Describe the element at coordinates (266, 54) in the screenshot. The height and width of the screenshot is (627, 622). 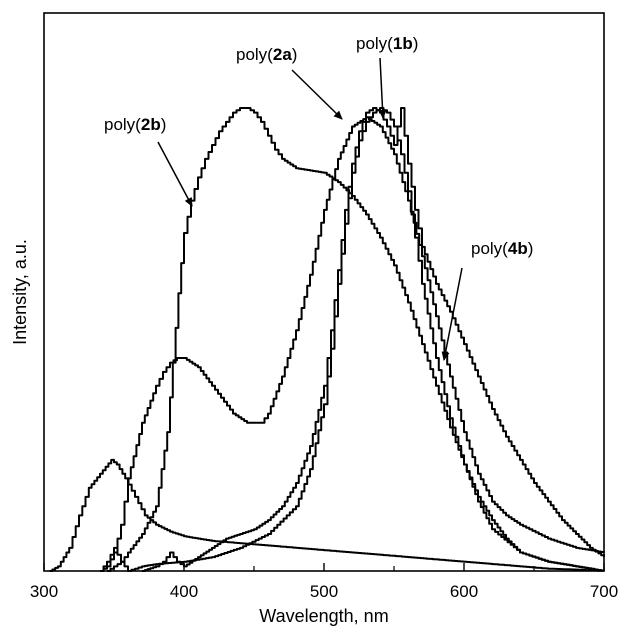
I see `annotation-label: poly(2a)` at that location.